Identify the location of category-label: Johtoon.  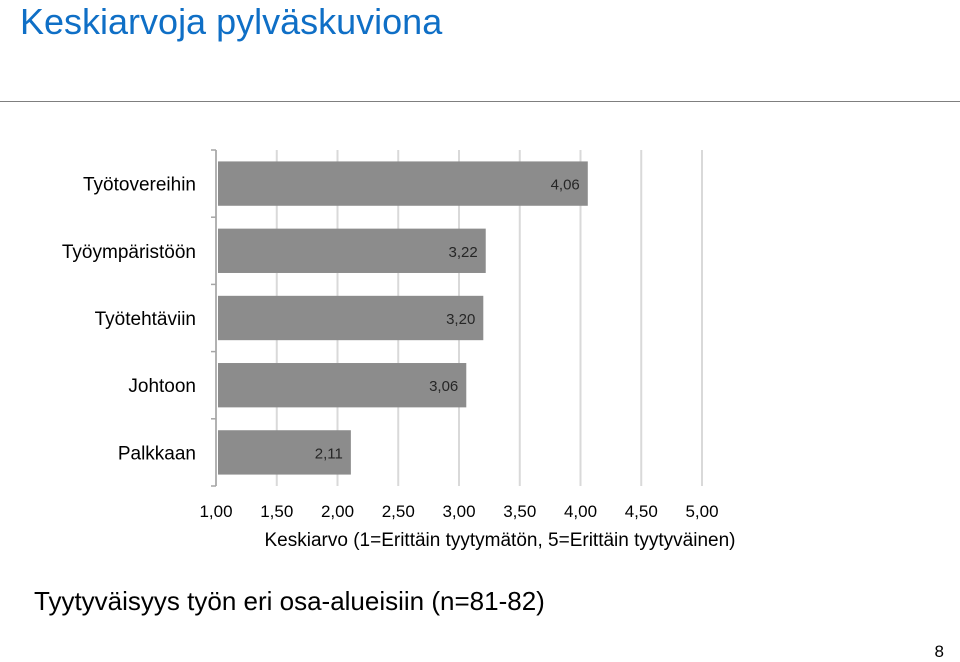
(162, 386).